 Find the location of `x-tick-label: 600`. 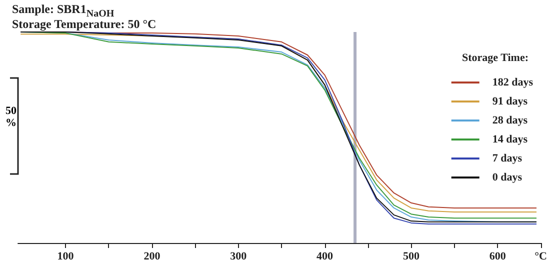

x-tick-label: 600 is located at coordinates (497, 256).